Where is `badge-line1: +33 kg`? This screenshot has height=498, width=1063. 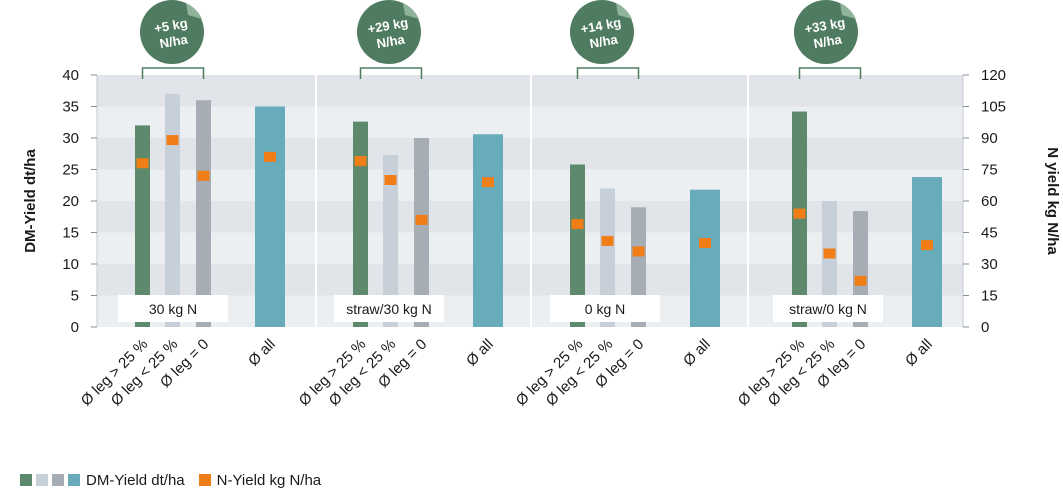 badge-line1: +33 kg is located at coordinates (824, 26).